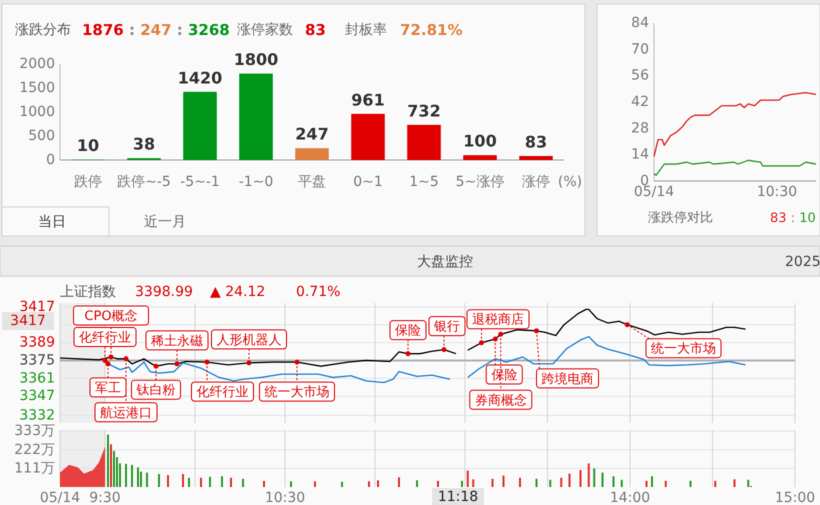 The height and width of the screenshot is (505, 820). I want to click on data-label: 100, so click(480, 141).